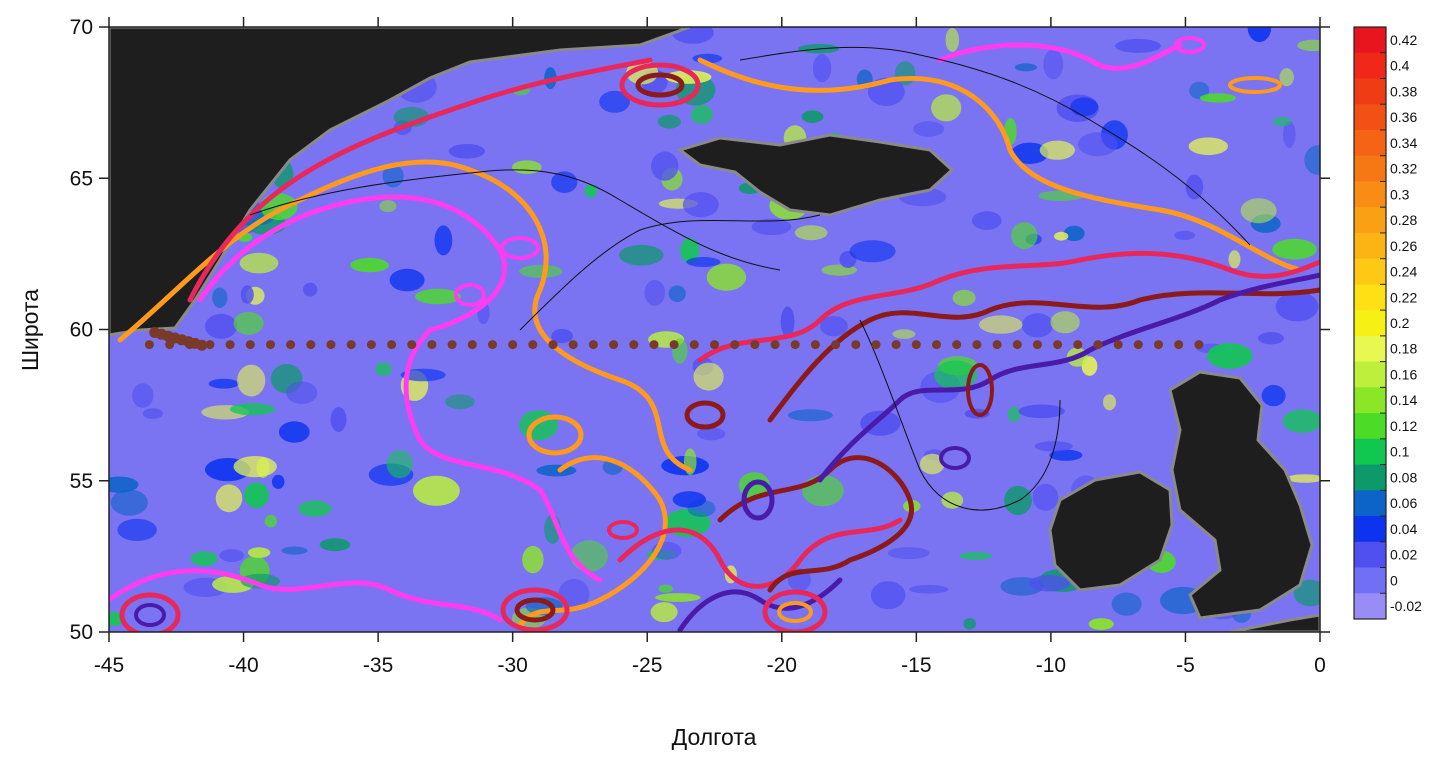  What do you see at coordinates (1400, 452) in the screenshot?
I see `colorbar-label: 0.1` at bounding box center [1400, 452].